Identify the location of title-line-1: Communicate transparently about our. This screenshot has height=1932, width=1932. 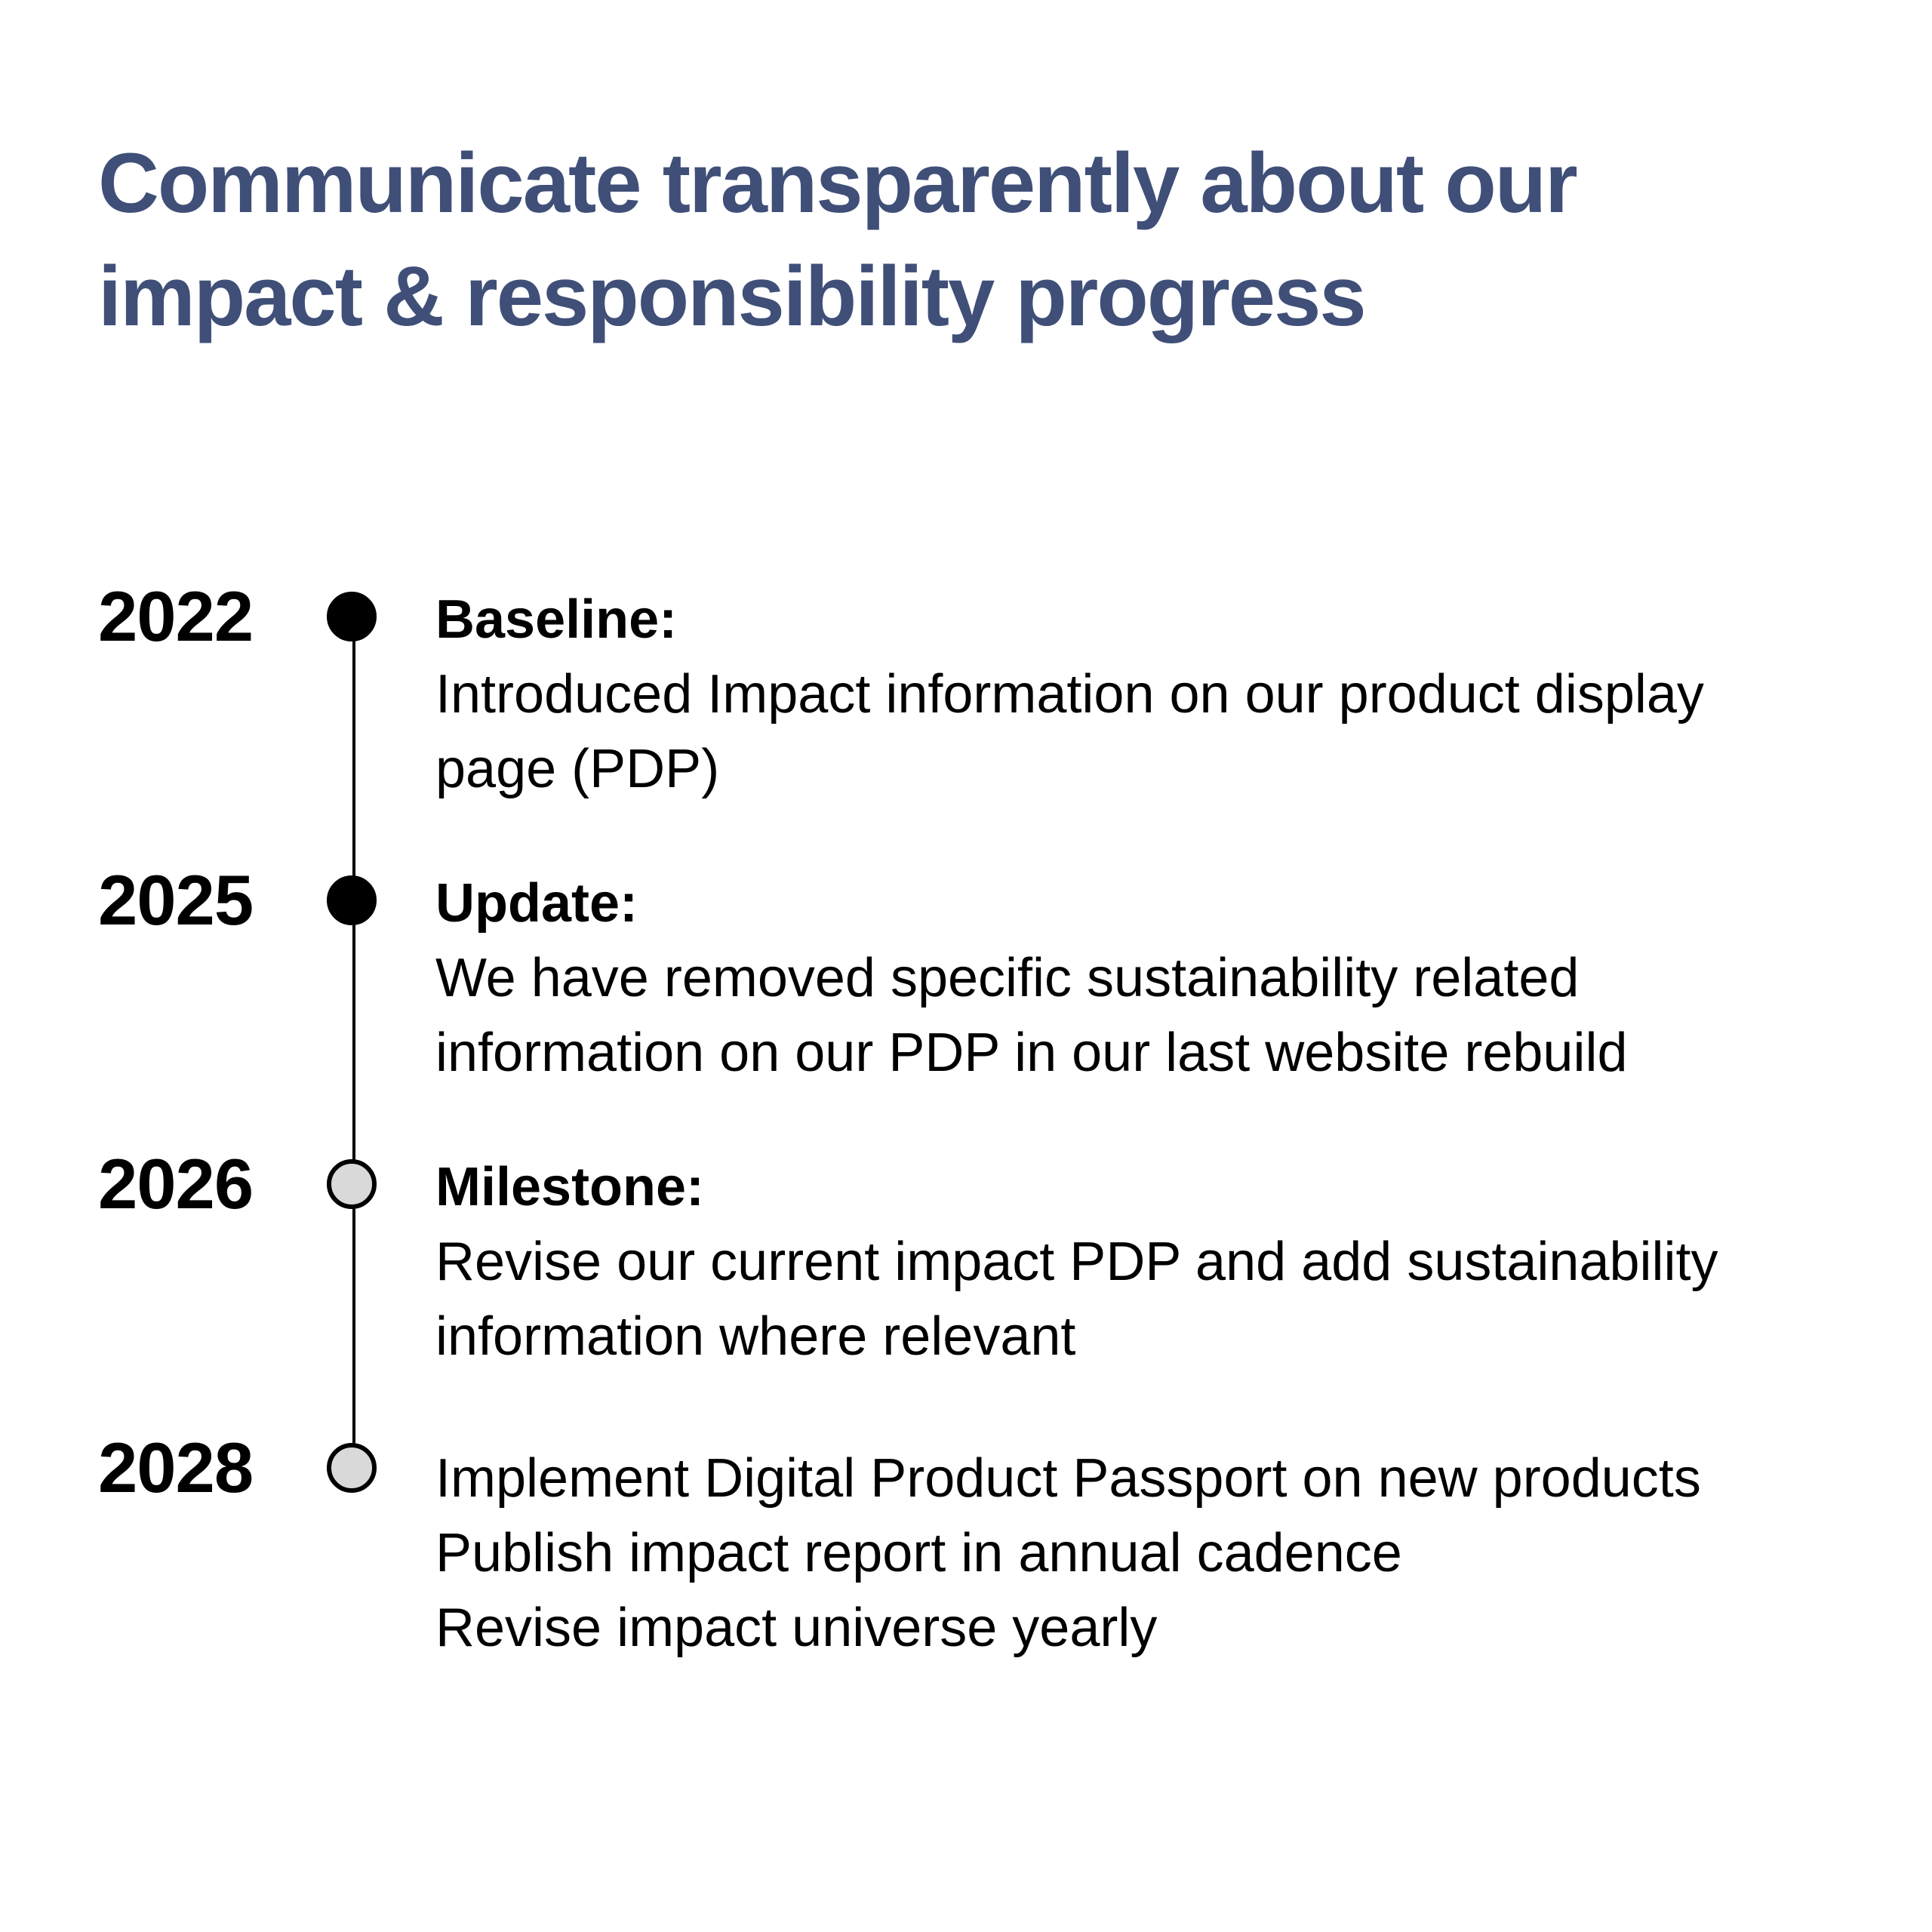
(838, 183).